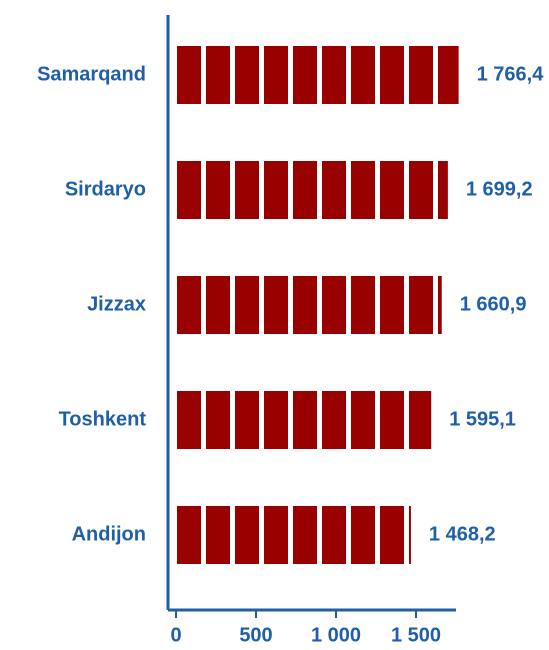 The image size is (549, 650). Describe the element at coordinates (416, 635) in the screenshot. I see `x-tick-label: 1 500` at that location.